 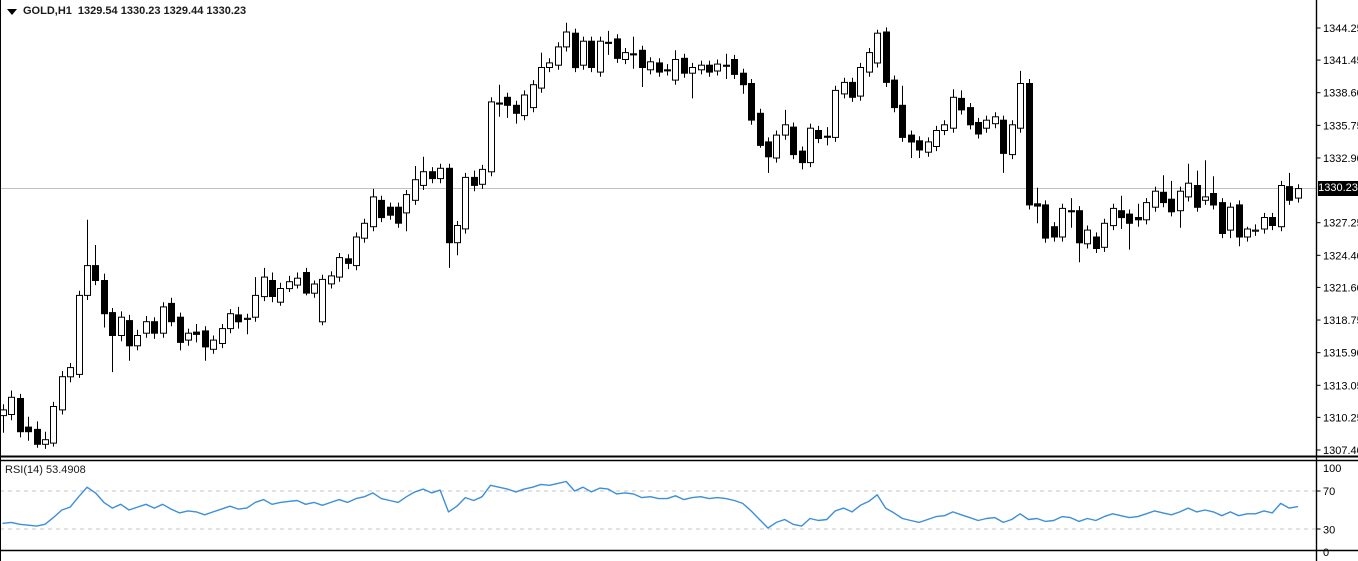 I want to click on chart-title: GOLD,H1 1329.54 1330.23 1329.44 1330.23, so click(x=126, y=11).